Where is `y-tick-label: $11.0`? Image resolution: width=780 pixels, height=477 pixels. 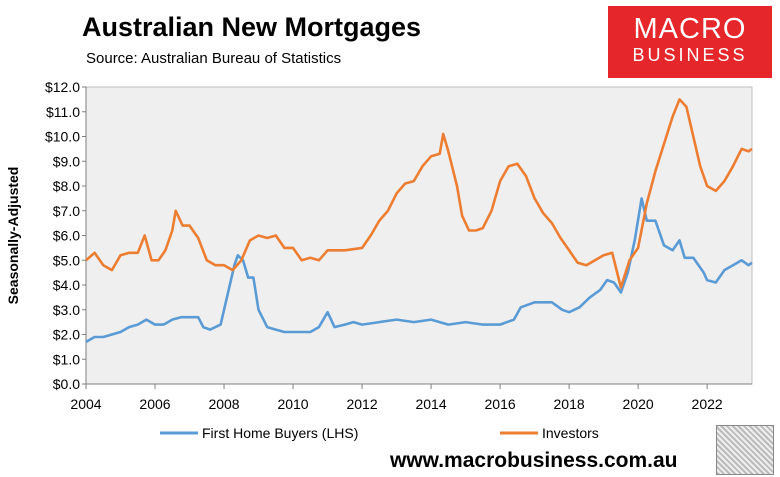
y-tick-label: $11.0 is located at coordinates (63, 112).